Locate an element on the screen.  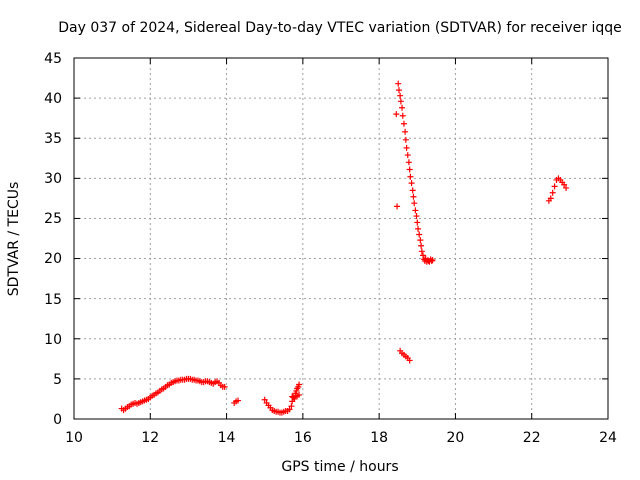
y-tick-label: 25 is located at coordinates (53, 219).